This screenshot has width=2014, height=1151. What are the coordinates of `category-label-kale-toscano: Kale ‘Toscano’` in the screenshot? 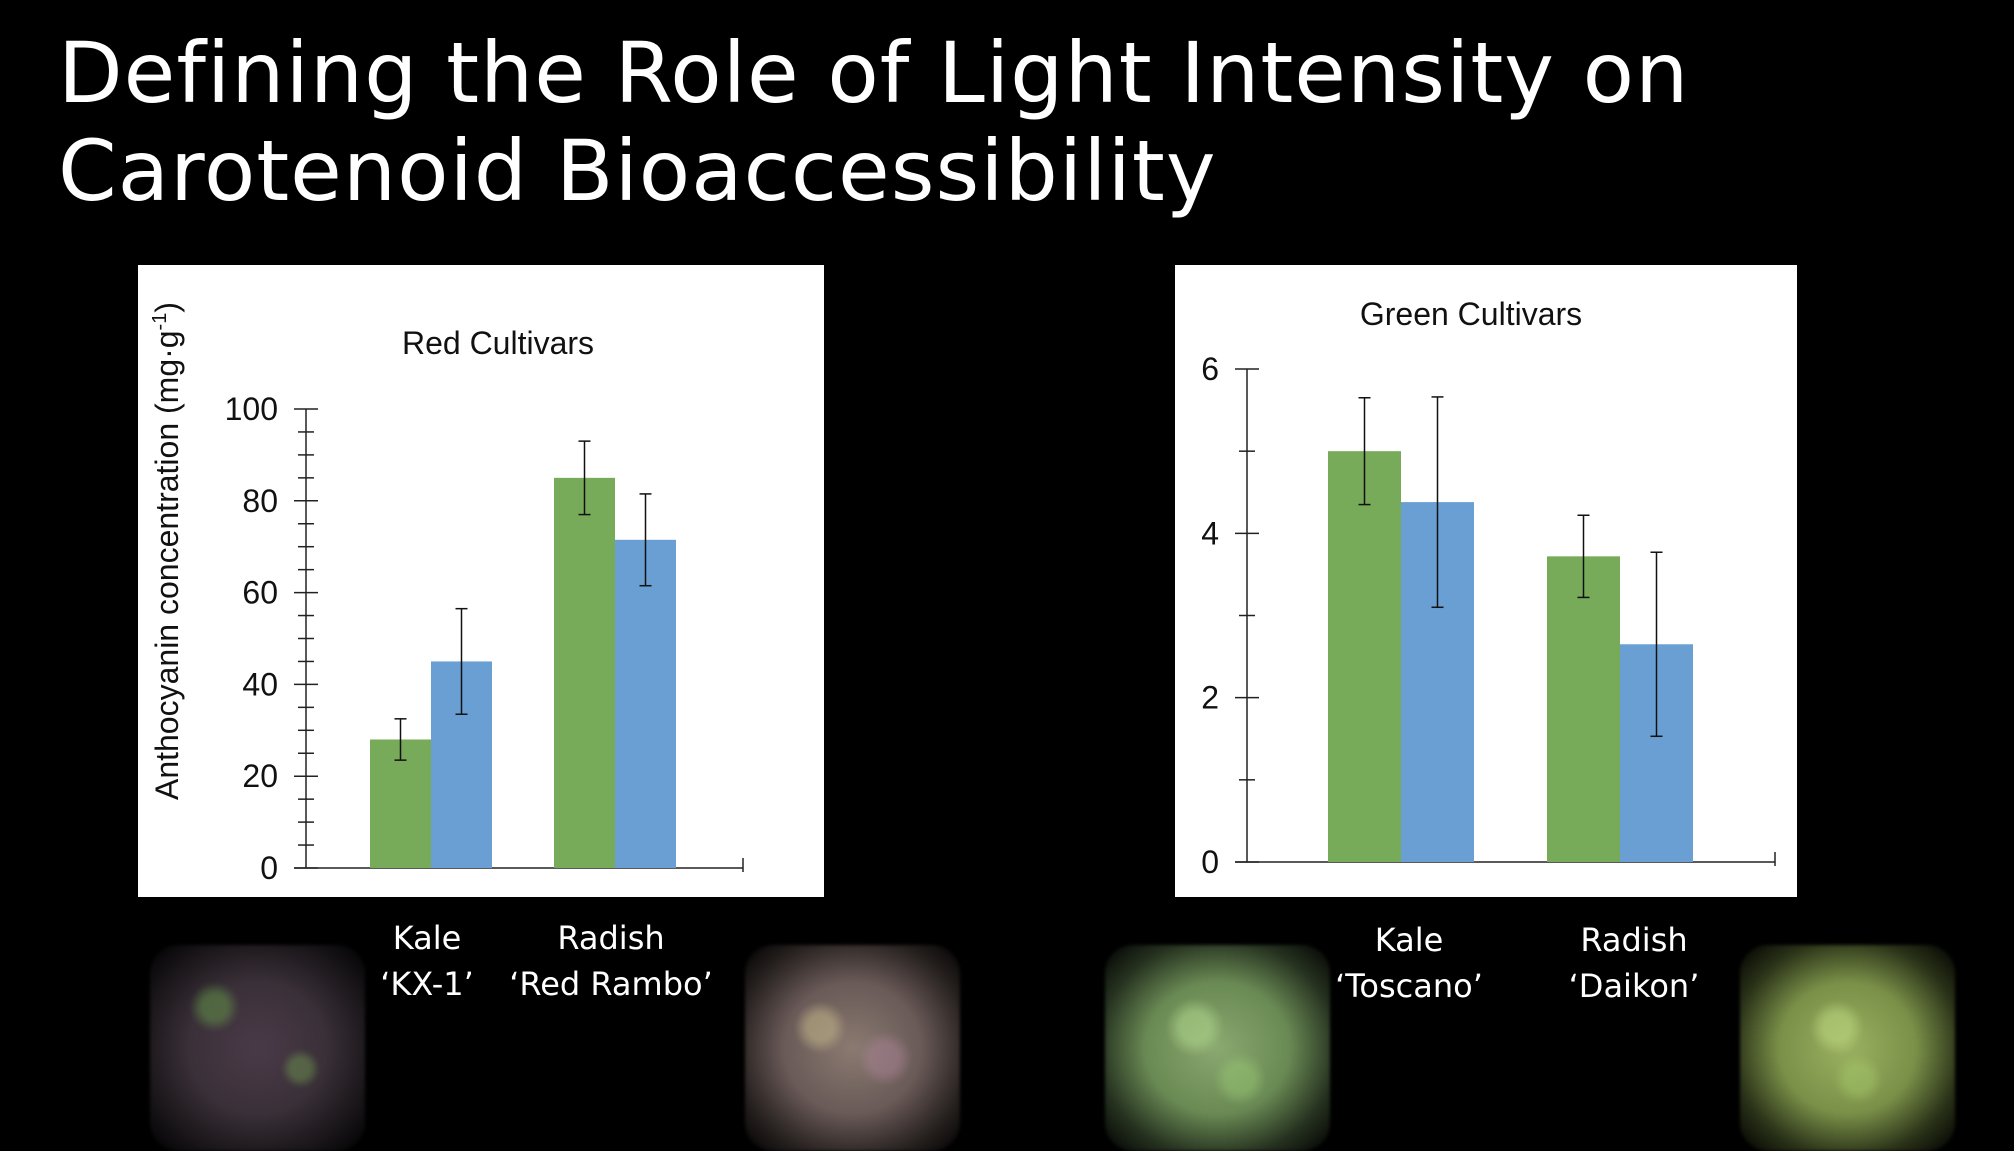 It's located at (1409, 963).